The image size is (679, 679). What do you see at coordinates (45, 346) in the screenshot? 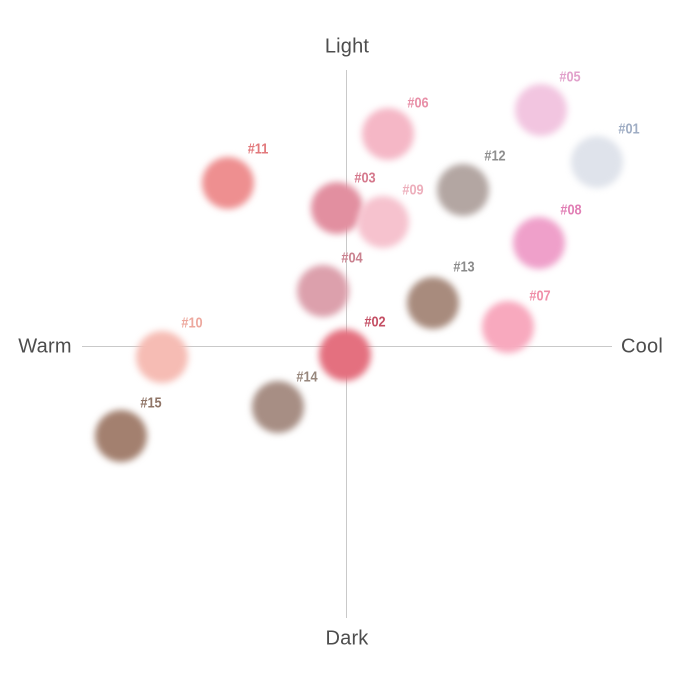
I see `axis-label-warm: Warm` at bounding box center [45, 346].